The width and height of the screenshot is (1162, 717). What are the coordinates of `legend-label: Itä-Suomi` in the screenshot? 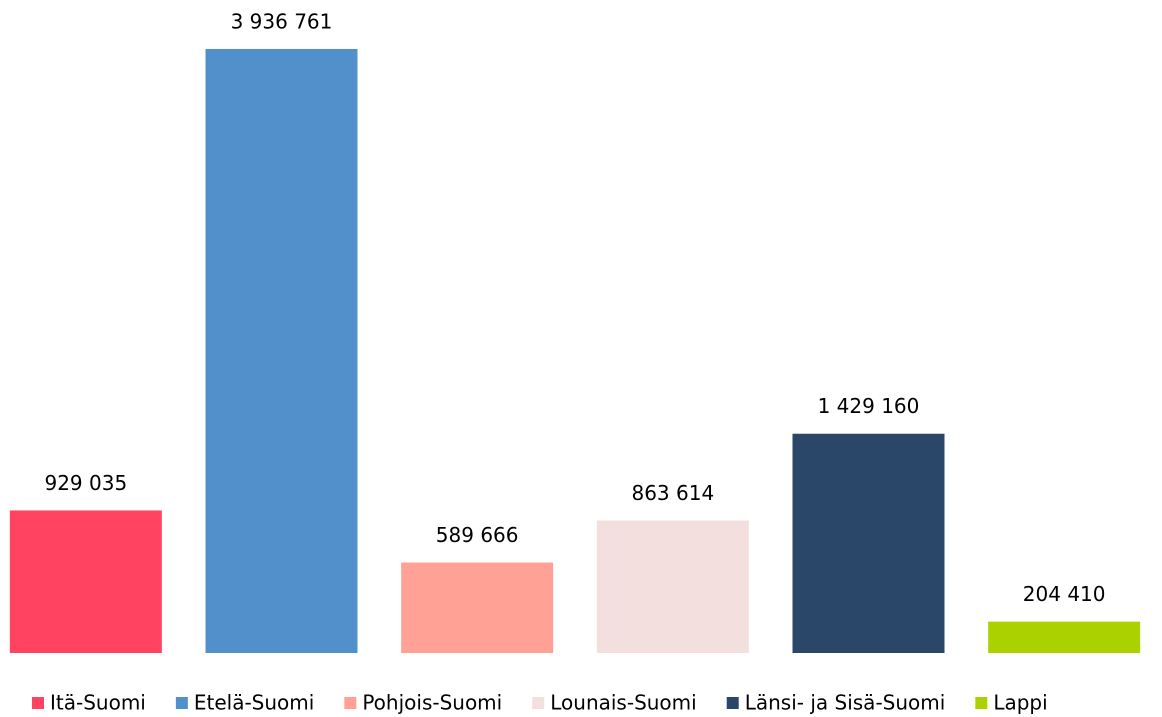 It's located at (98, 703).